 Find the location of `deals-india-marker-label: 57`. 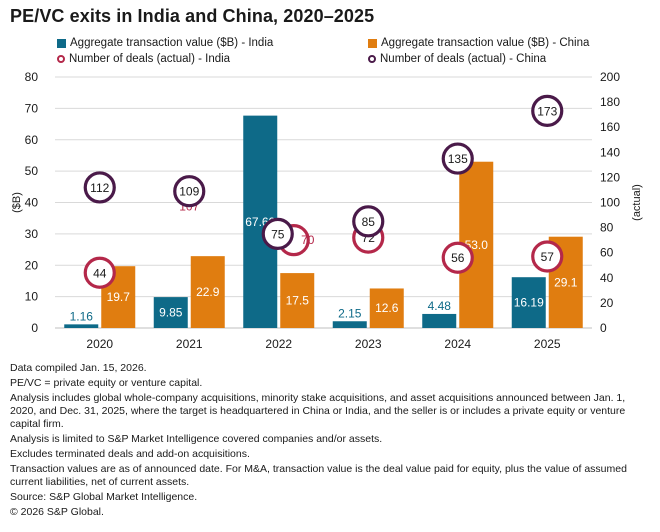

deals-india-marker-label: 57 is located at coordinates (548, 257).